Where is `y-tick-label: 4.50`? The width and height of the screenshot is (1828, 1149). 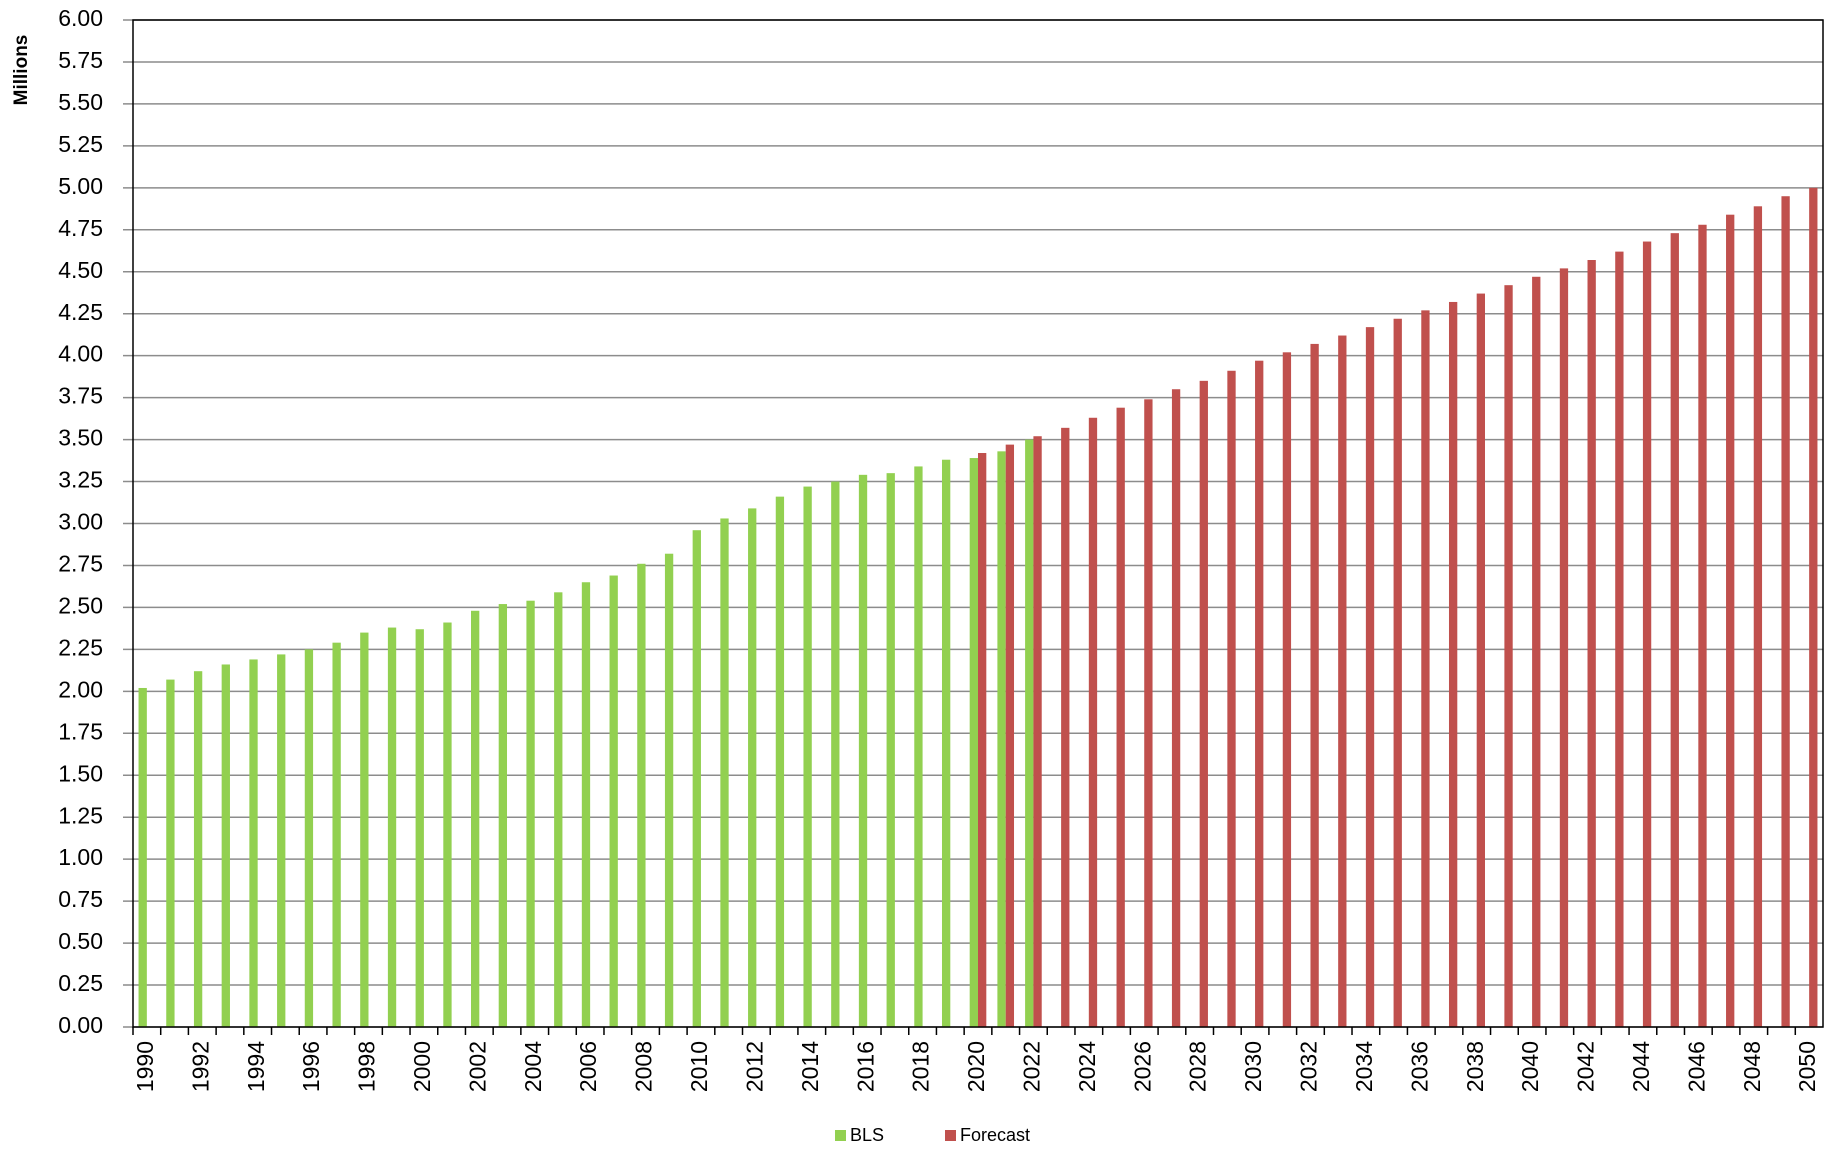
y-tick-label: 4.50 is located at coordinates (80, 270).